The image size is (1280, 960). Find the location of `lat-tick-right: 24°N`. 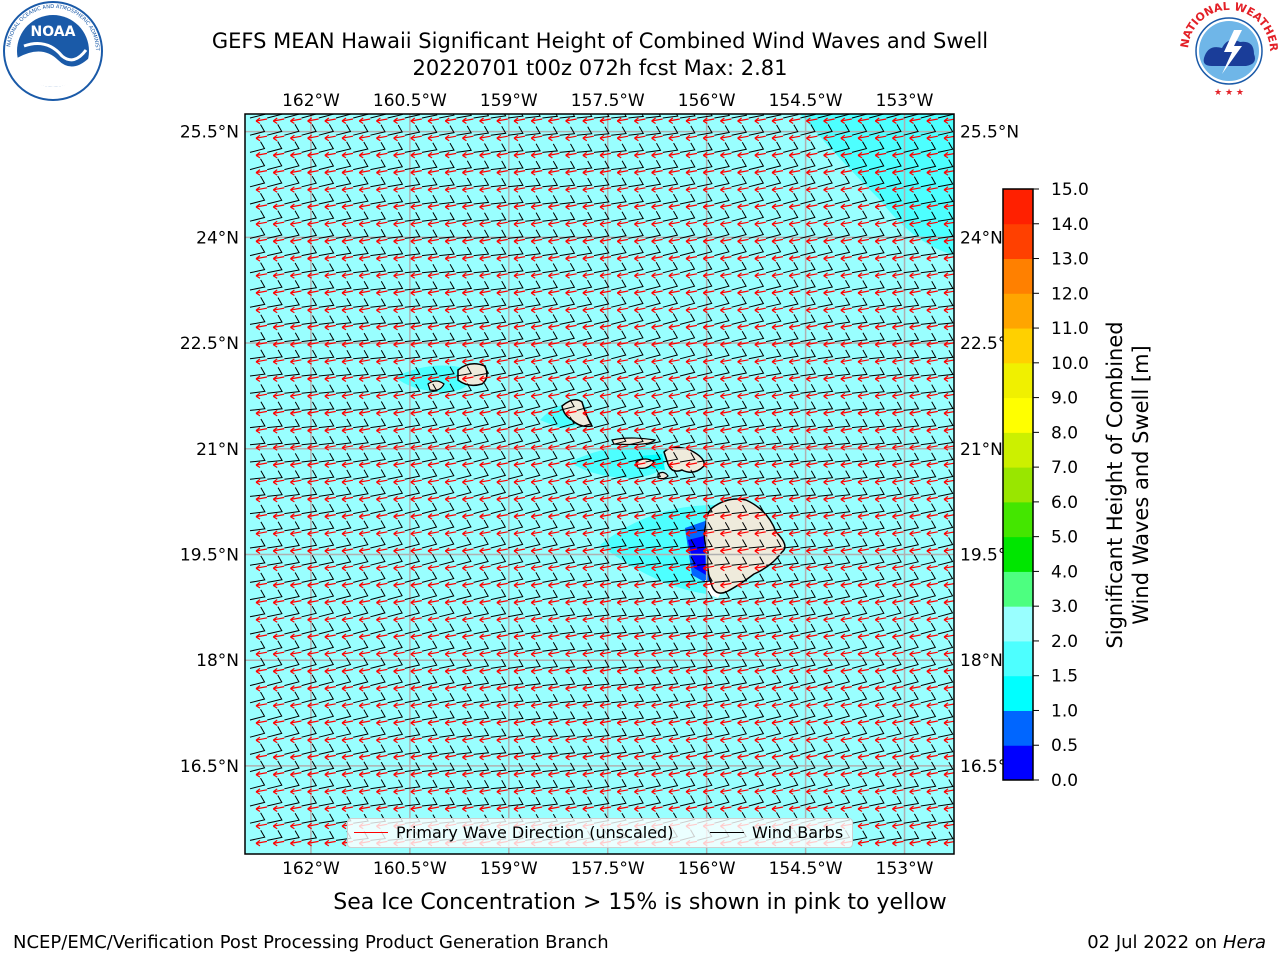

lat-tick-right: 24°N is located at coordinates (981, 238).